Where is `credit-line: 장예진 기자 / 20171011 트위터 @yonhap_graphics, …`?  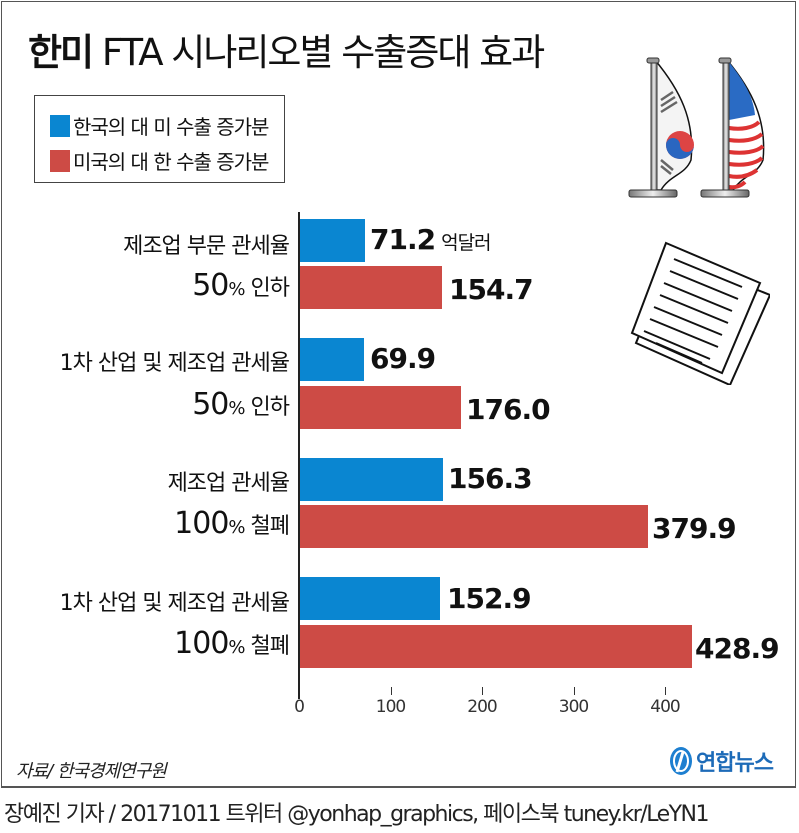
credit-line: 장예진 기자 / 20171011 트위터 @yonhap_graphics, … is located at coordinates (357, 814).